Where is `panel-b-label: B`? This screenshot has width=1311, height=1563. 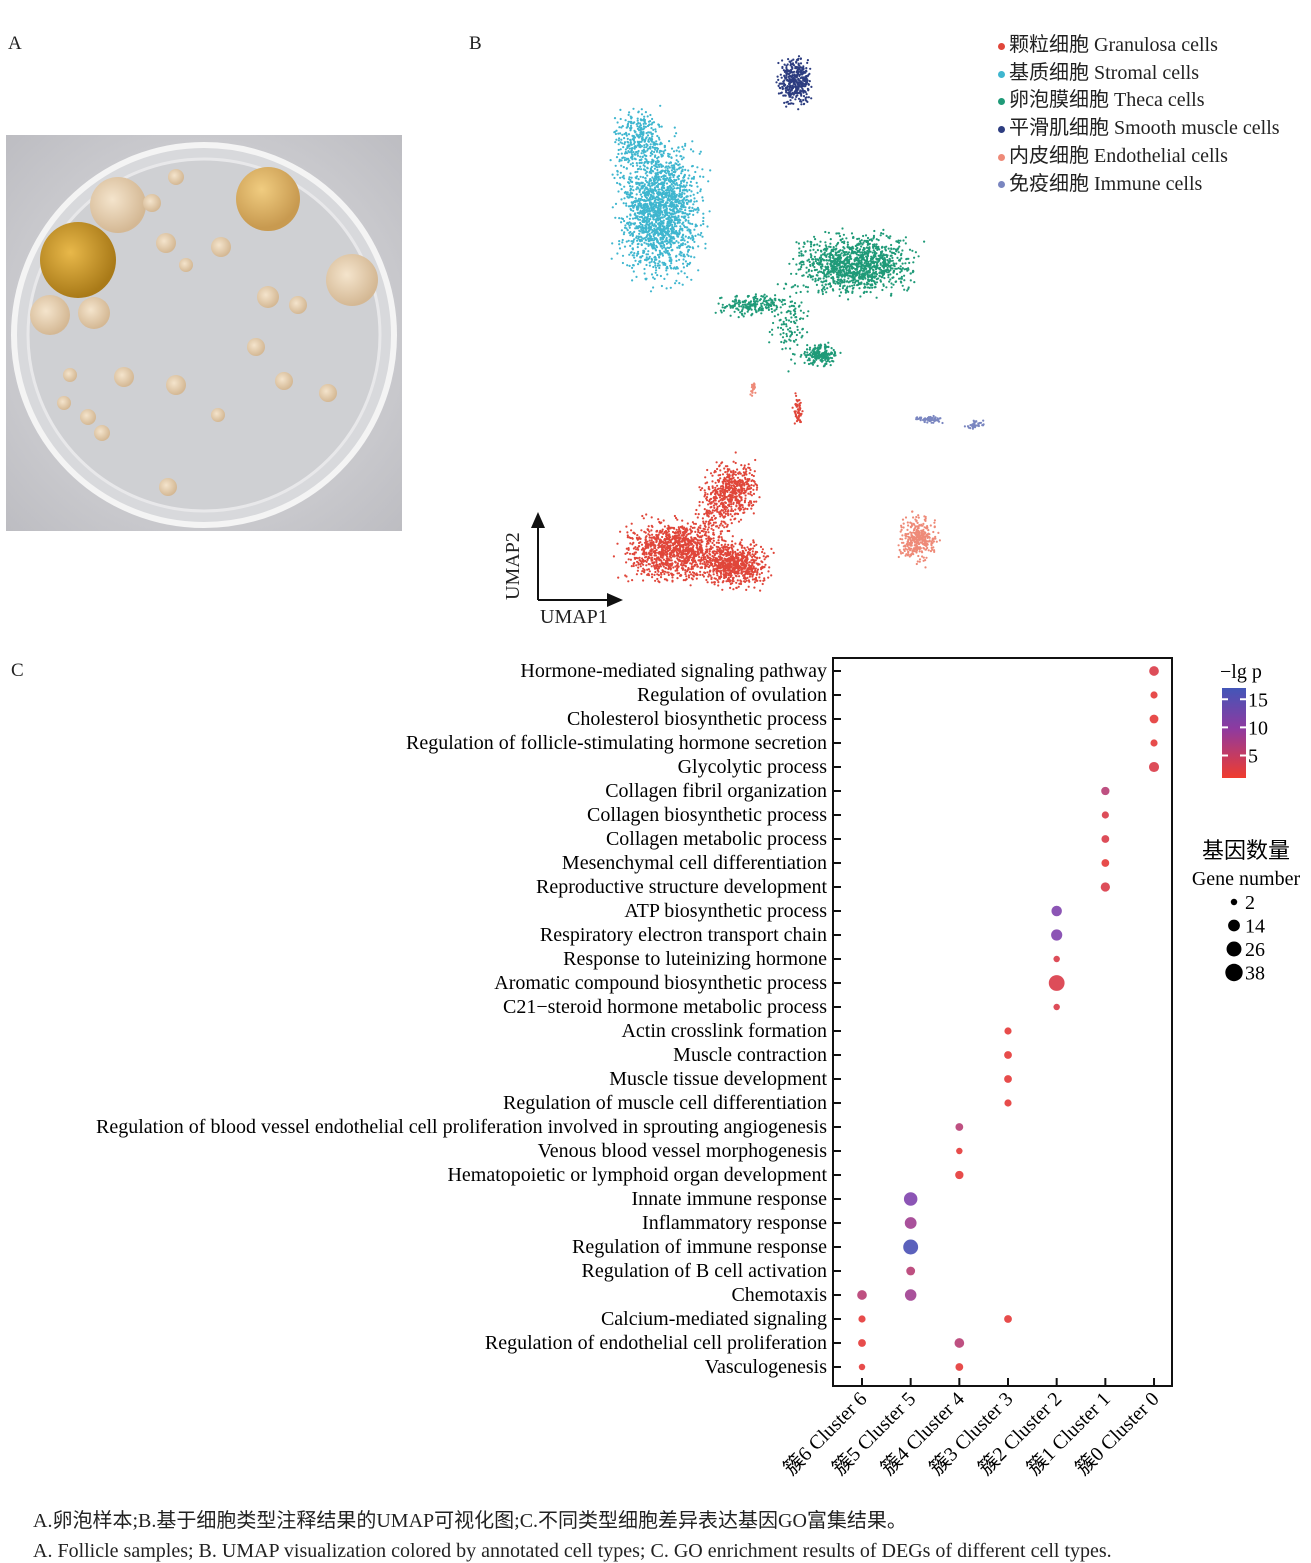
panel-b-label: B is located at coordinates (475, 43).